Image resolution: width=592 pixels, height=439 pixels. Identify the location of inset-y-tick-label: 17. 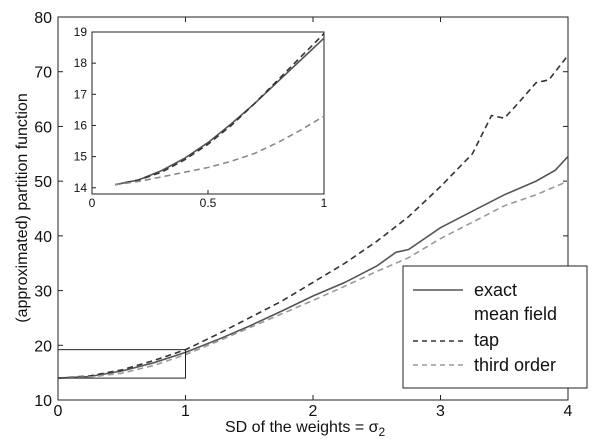
(81, 94).